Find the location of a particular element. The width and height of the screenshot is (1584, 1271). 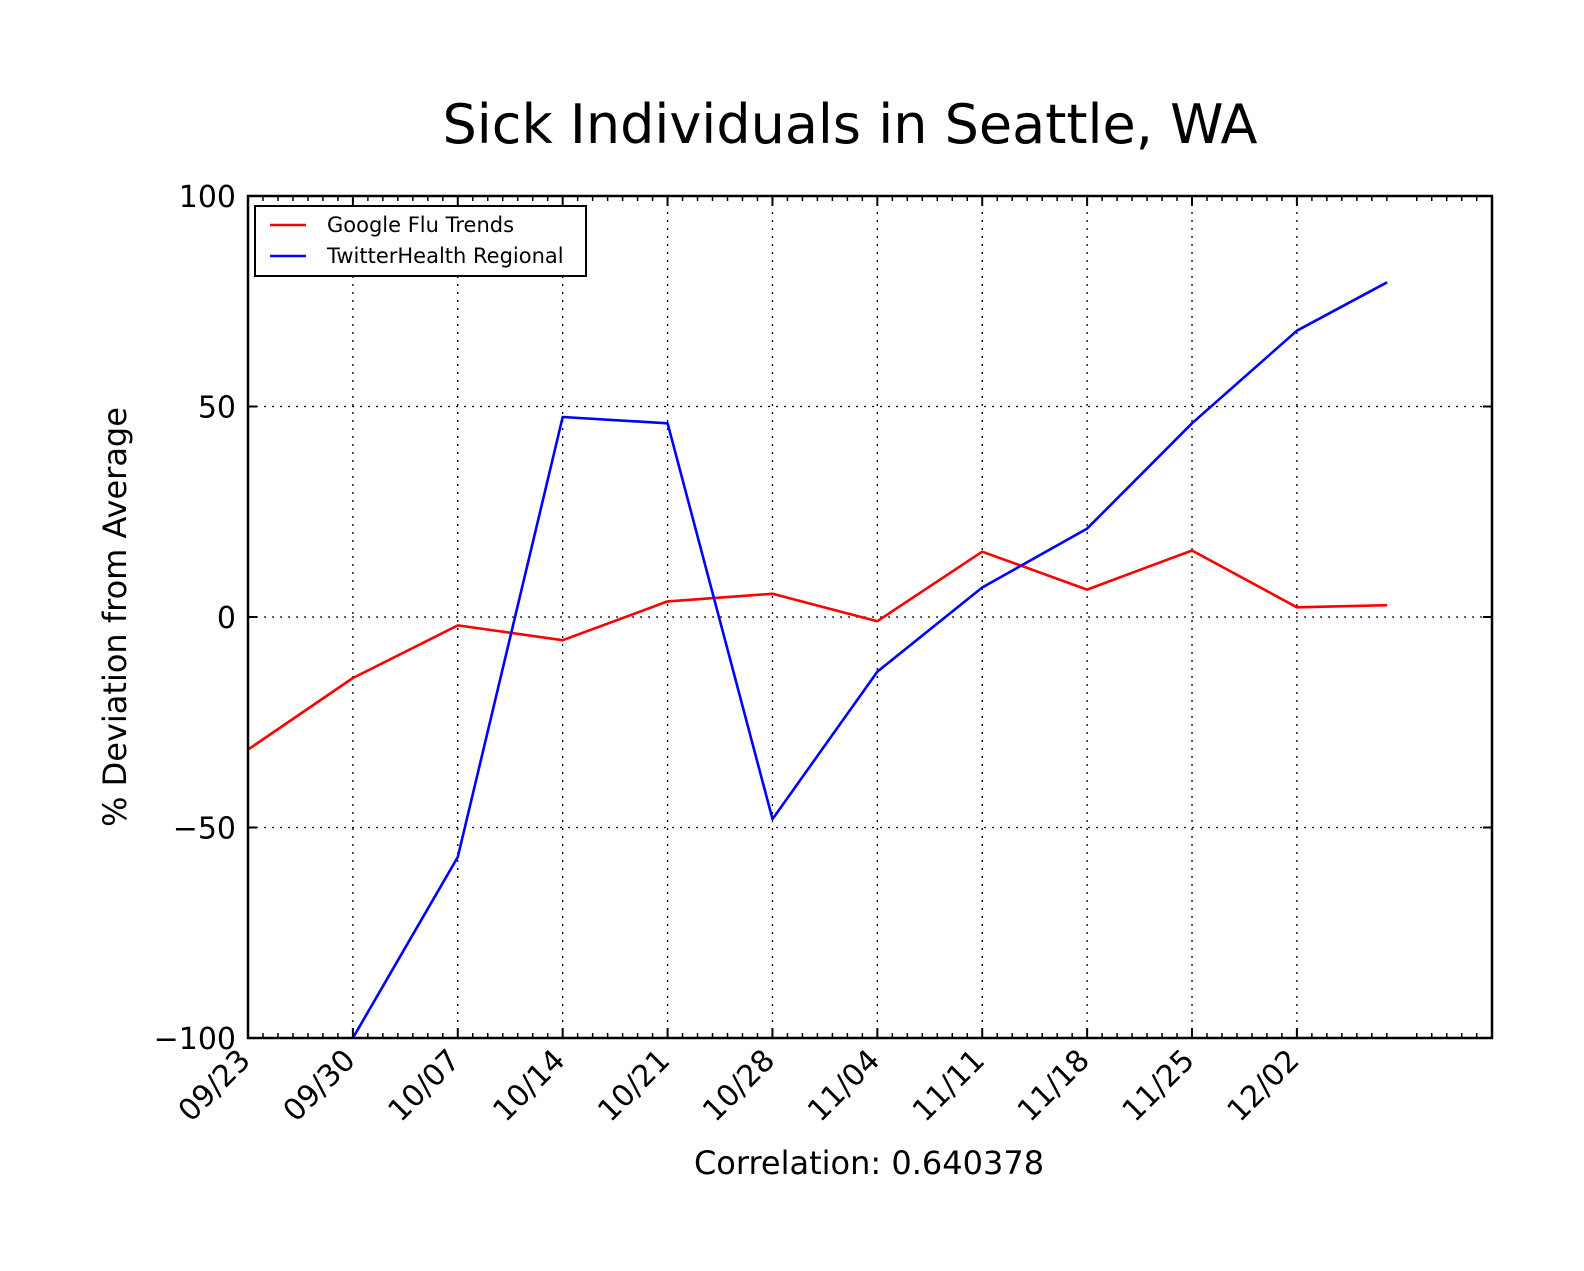

legend-box is located at coordinates (420, 241).